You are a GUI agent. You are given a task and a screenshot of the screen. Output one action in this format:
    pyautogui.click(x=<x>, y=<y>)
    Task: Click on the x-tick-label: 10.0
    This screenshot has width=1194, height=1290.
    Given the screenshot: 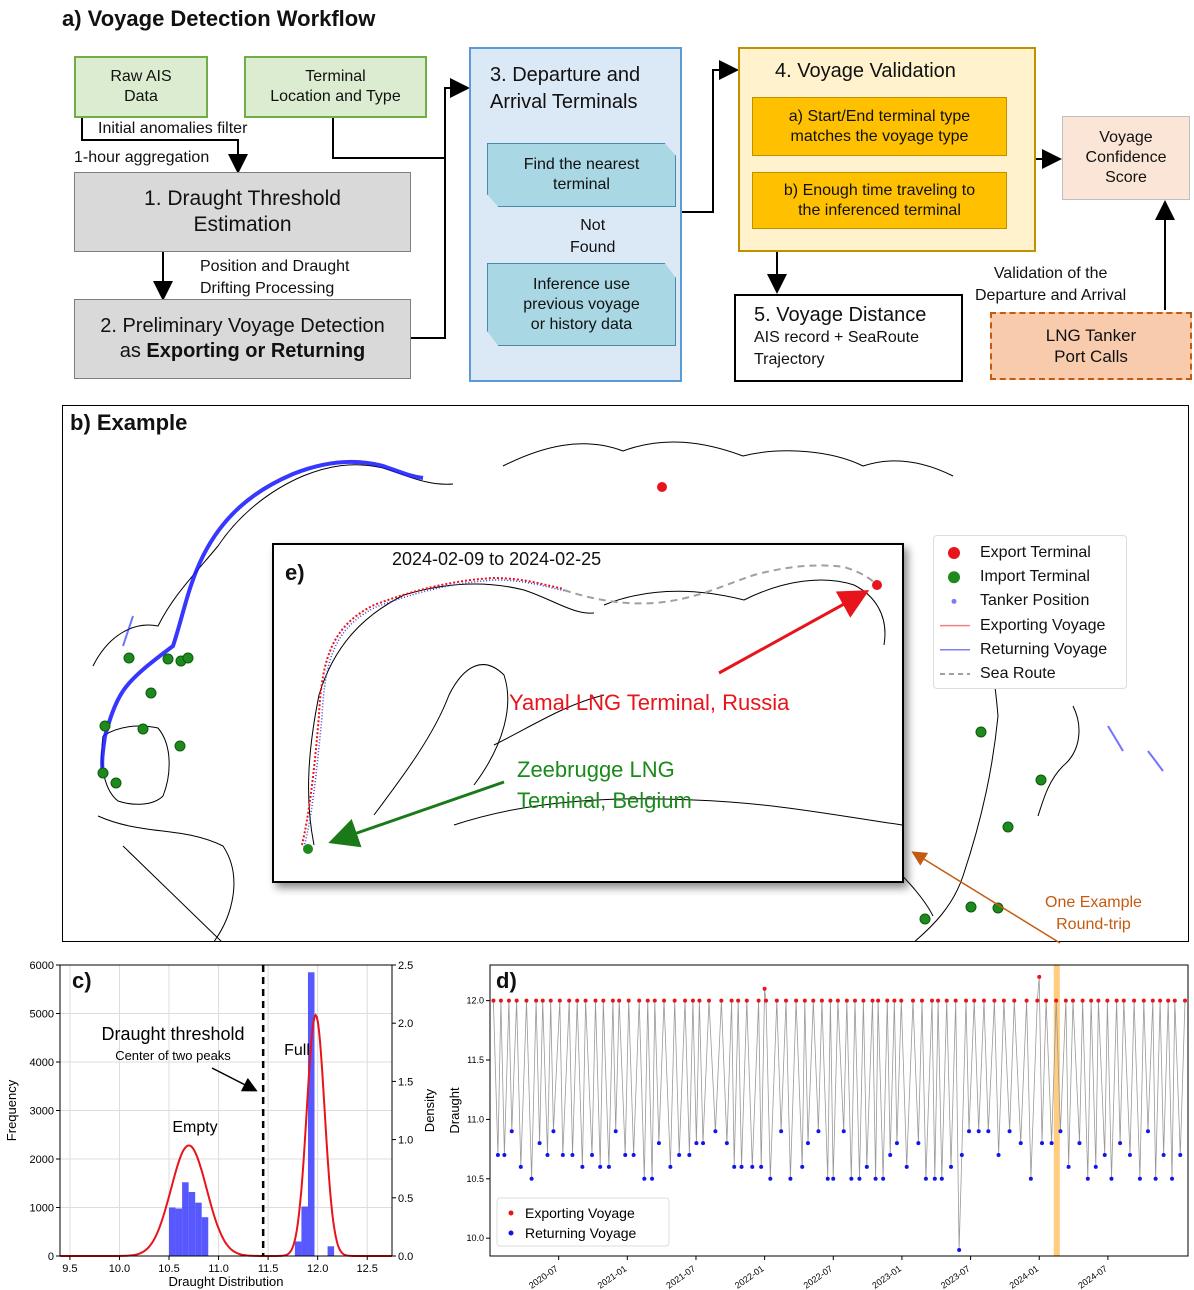 What is the action you would take?
    pyautogui.click(x=119, y=1269)
    